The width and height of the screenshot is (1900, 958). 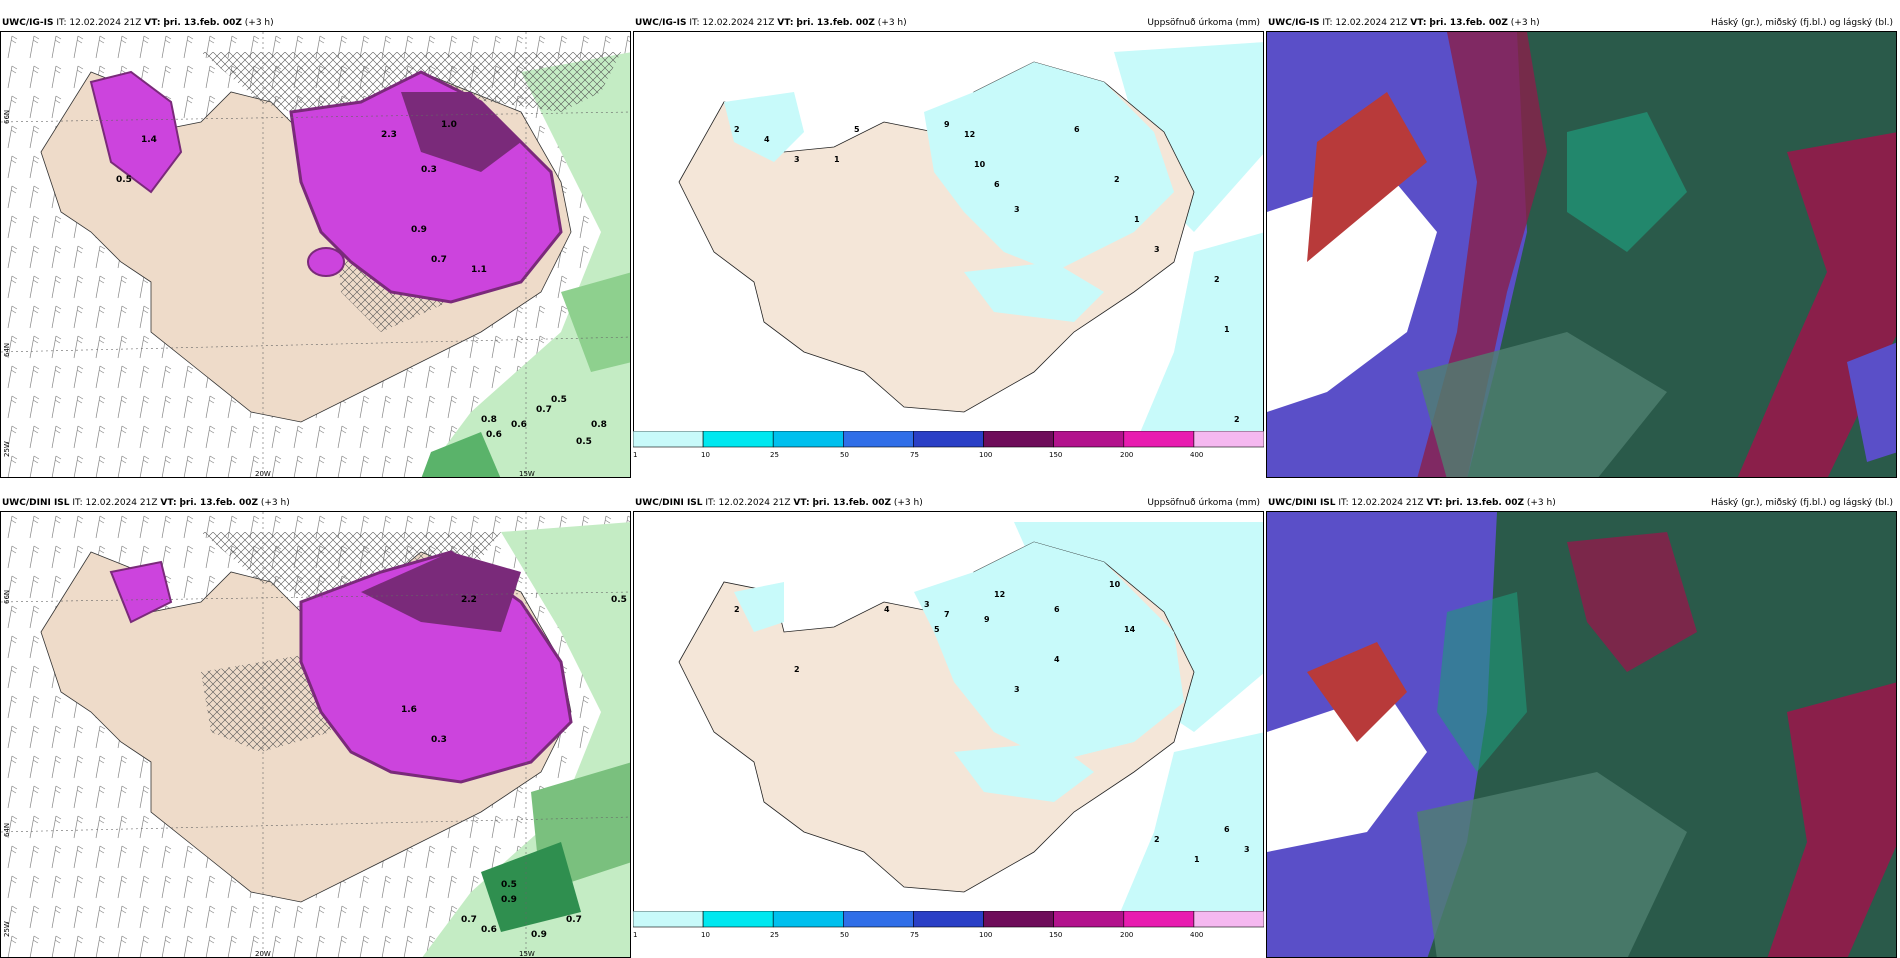 What do you see at coordinates (149, 140) in the screenshot?
I see `value-label: 1.4` at bounding box center [149, 140].